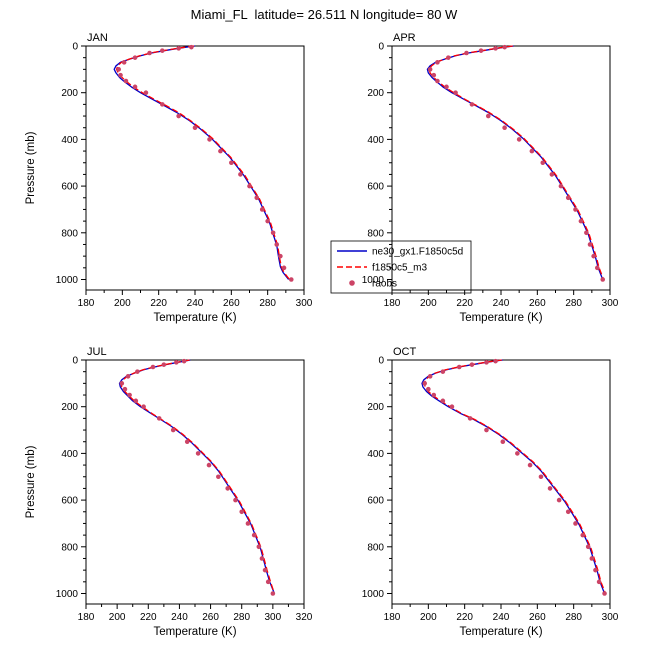 This screenshot has width=648, height=649. I want to click on series-line-model1, so click(197, 476).